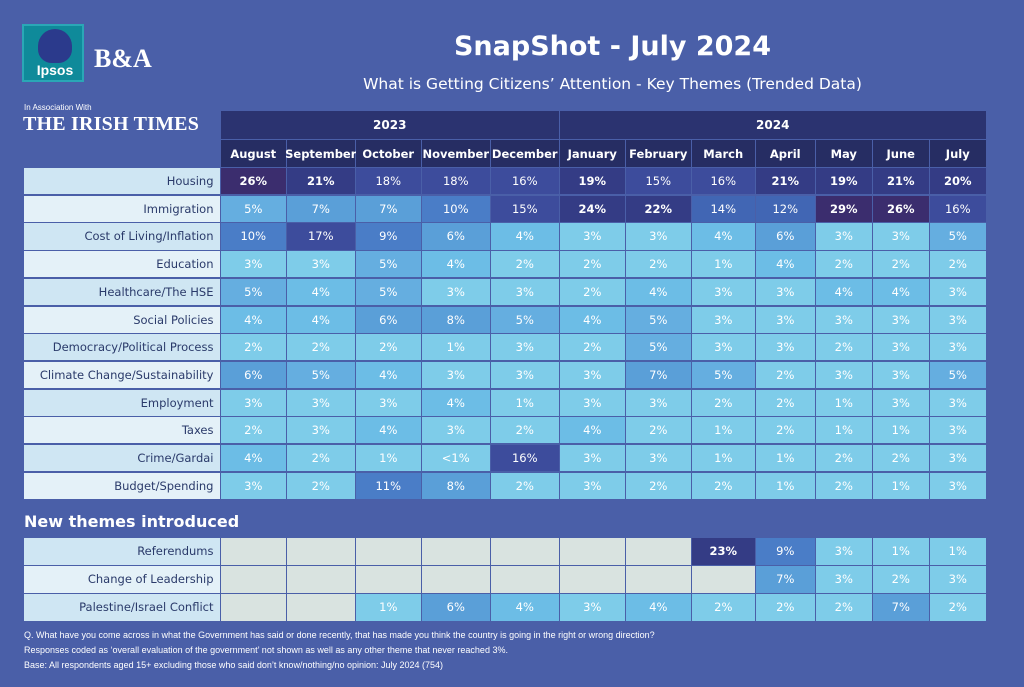 This screenshot has height=687, width=1024. What do you see at coordinates (525, 208) in the screenshot?
I see `data-cell: 15%` at bounding box center [525, 208].